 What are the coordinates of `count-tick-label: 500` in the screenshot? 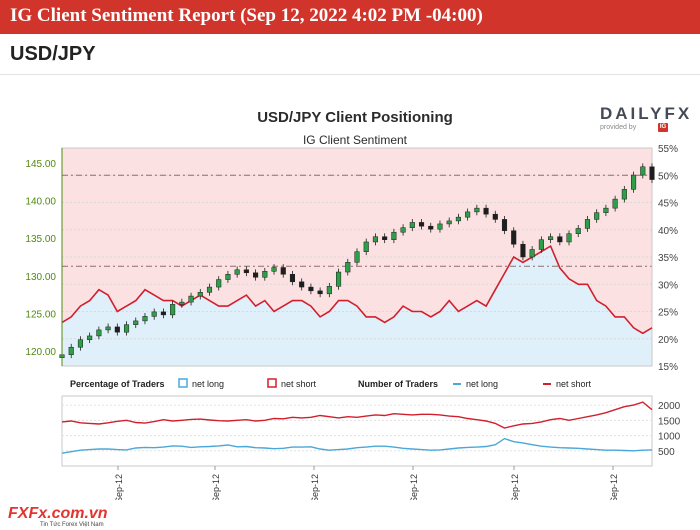 It's located at (666, 452).